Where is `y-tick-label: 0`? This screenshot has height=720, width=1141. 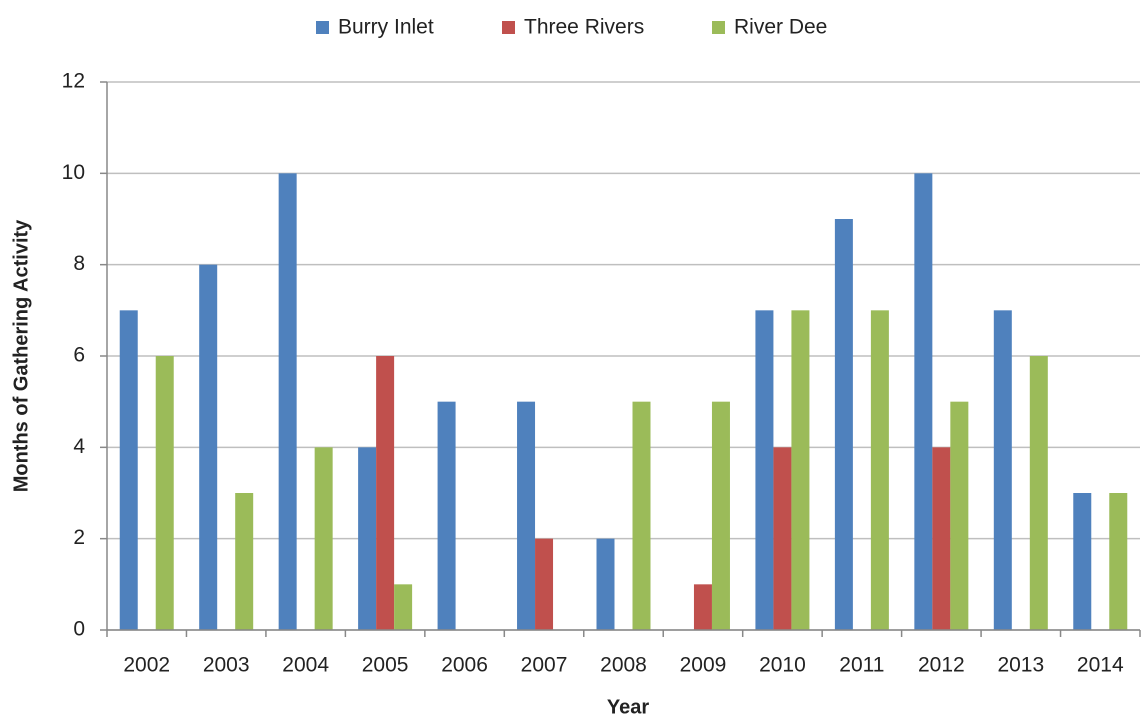
y-tick-label: 0 is located at coordinates (79, 629).